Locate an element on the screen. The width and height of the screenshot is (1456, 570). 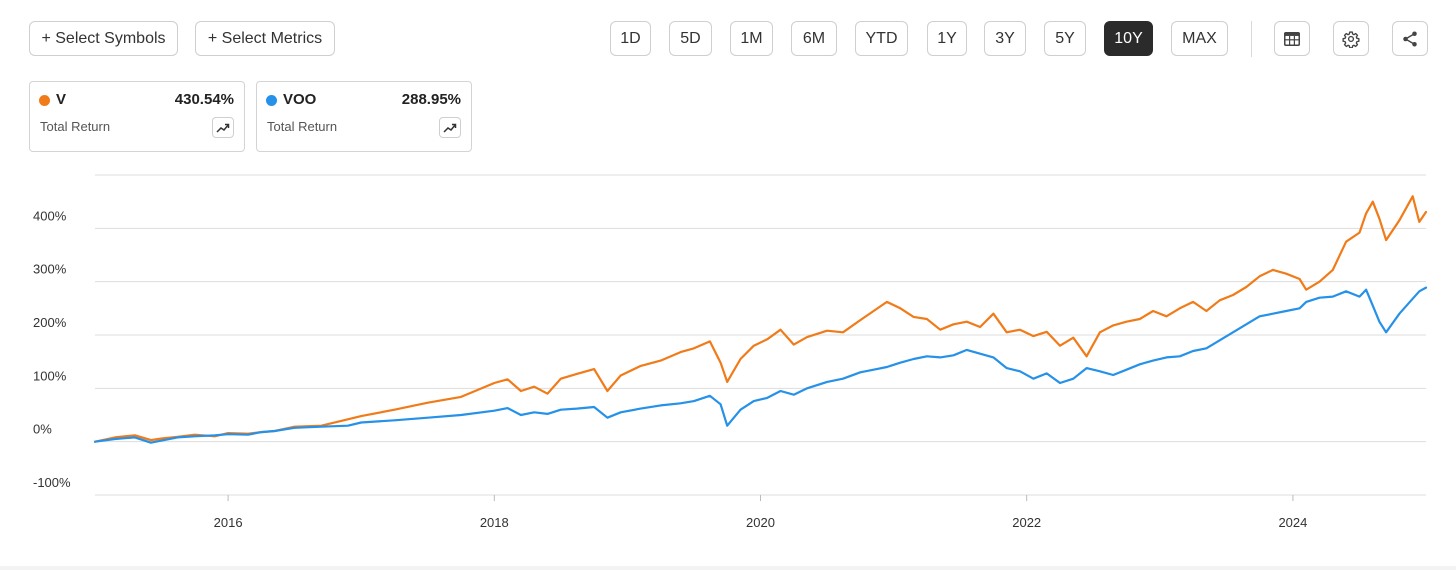
legend-card-v: V 430.54% Total Return is located at coordinates (137, 116).